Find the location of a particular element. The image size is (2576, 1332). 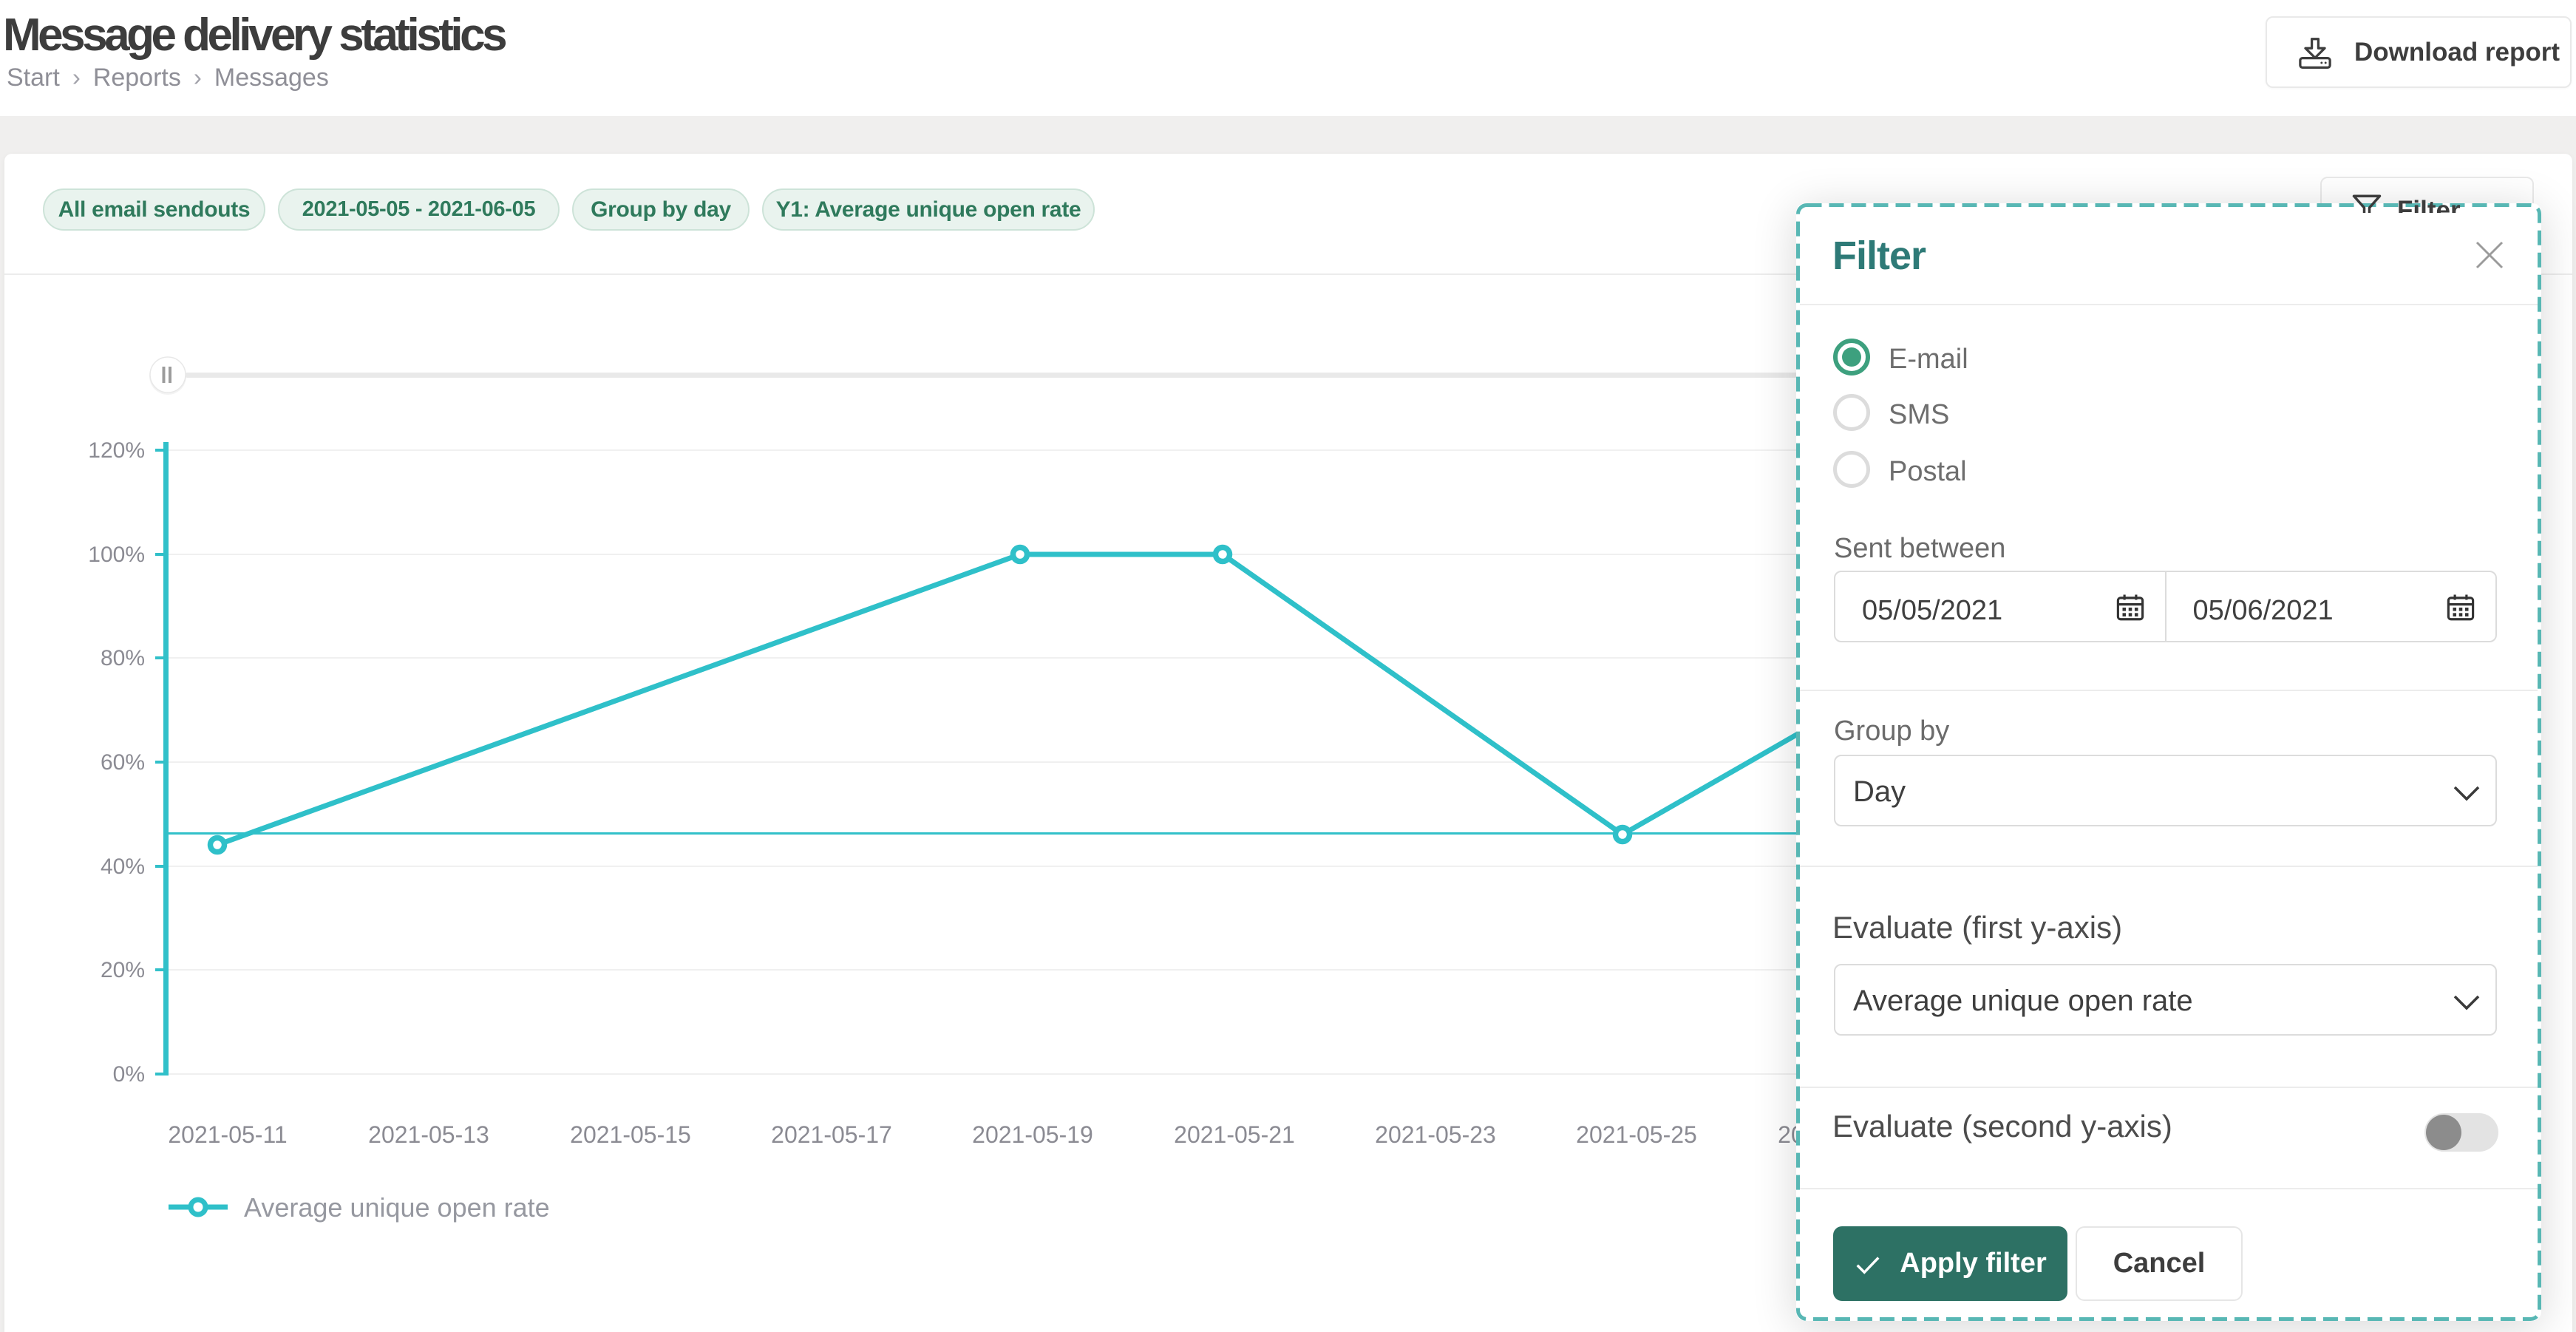

svg-text: 40% is located at coordinates (123, 866).